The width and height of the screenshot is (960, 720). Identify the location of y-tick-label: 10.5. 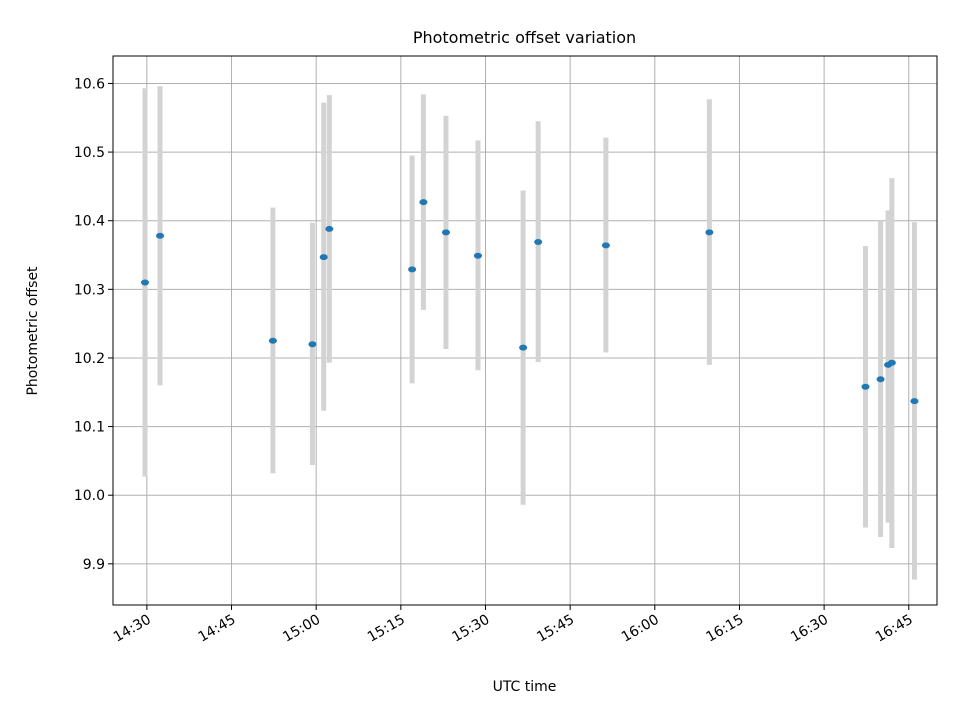
(89, 153).